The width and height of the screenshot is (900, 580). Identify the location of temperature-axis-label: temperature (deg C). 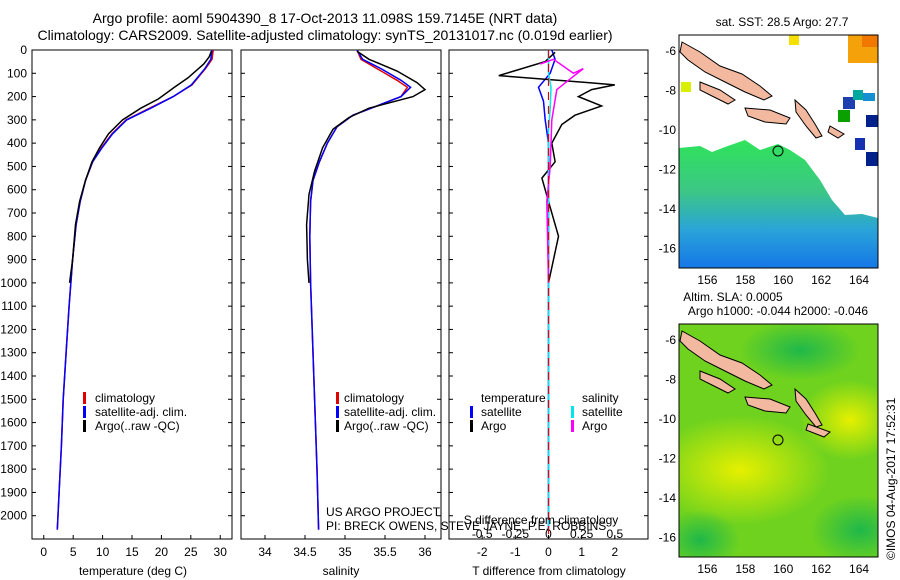
(133, 571).